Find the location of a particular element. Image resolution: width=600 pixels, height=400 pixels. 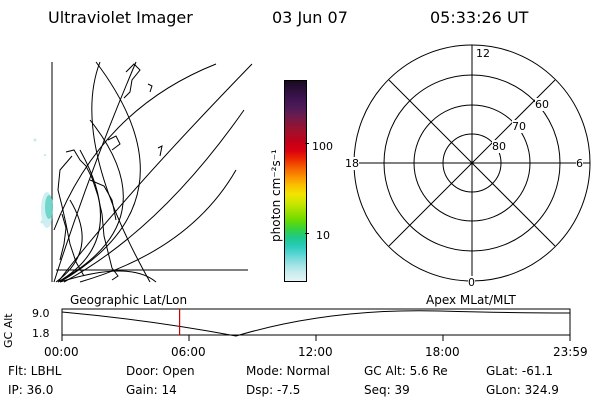

timeline-y-min: 1.8 is located at coordinates (41, 333).